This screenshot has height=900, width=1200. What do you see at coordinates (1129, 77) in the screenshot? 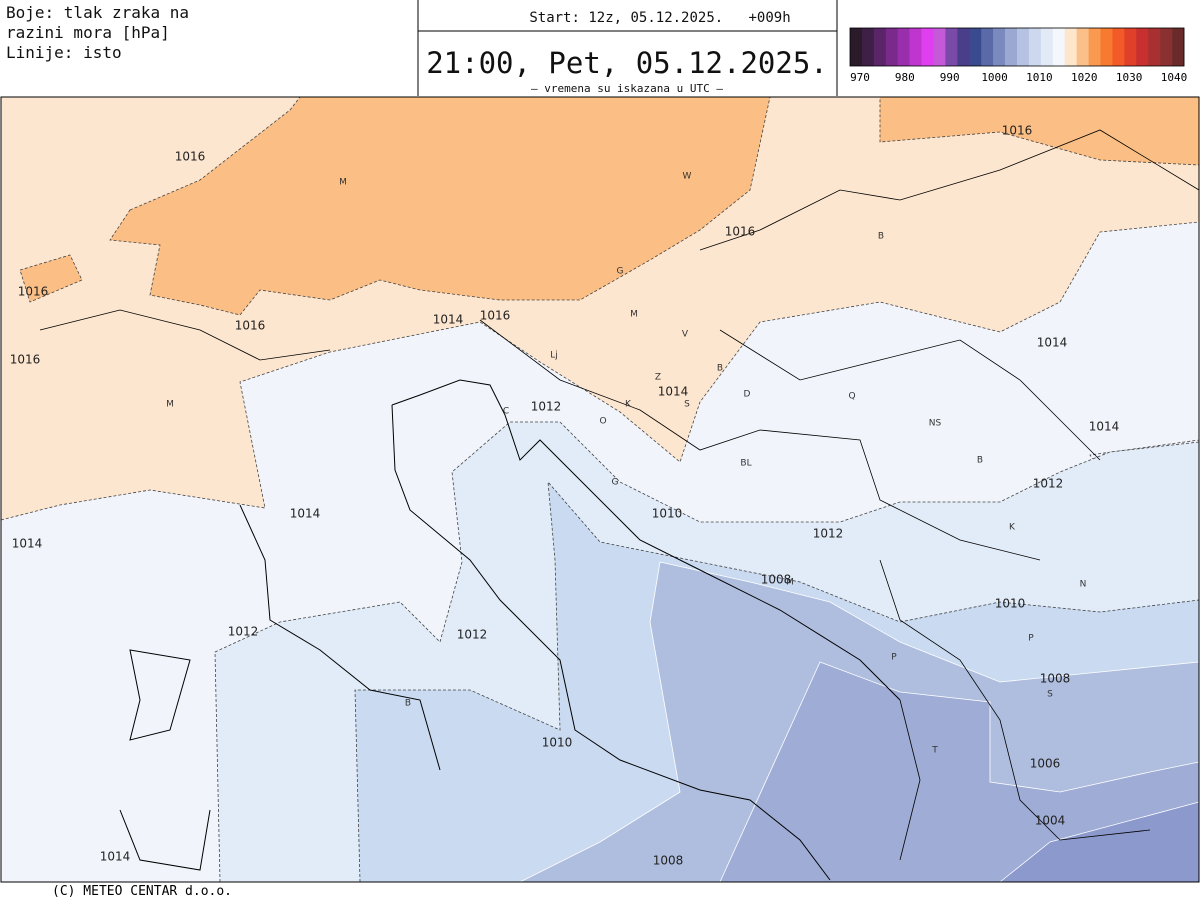
I see `colorbar-label: 1030` at bounding box center [1129, 77].